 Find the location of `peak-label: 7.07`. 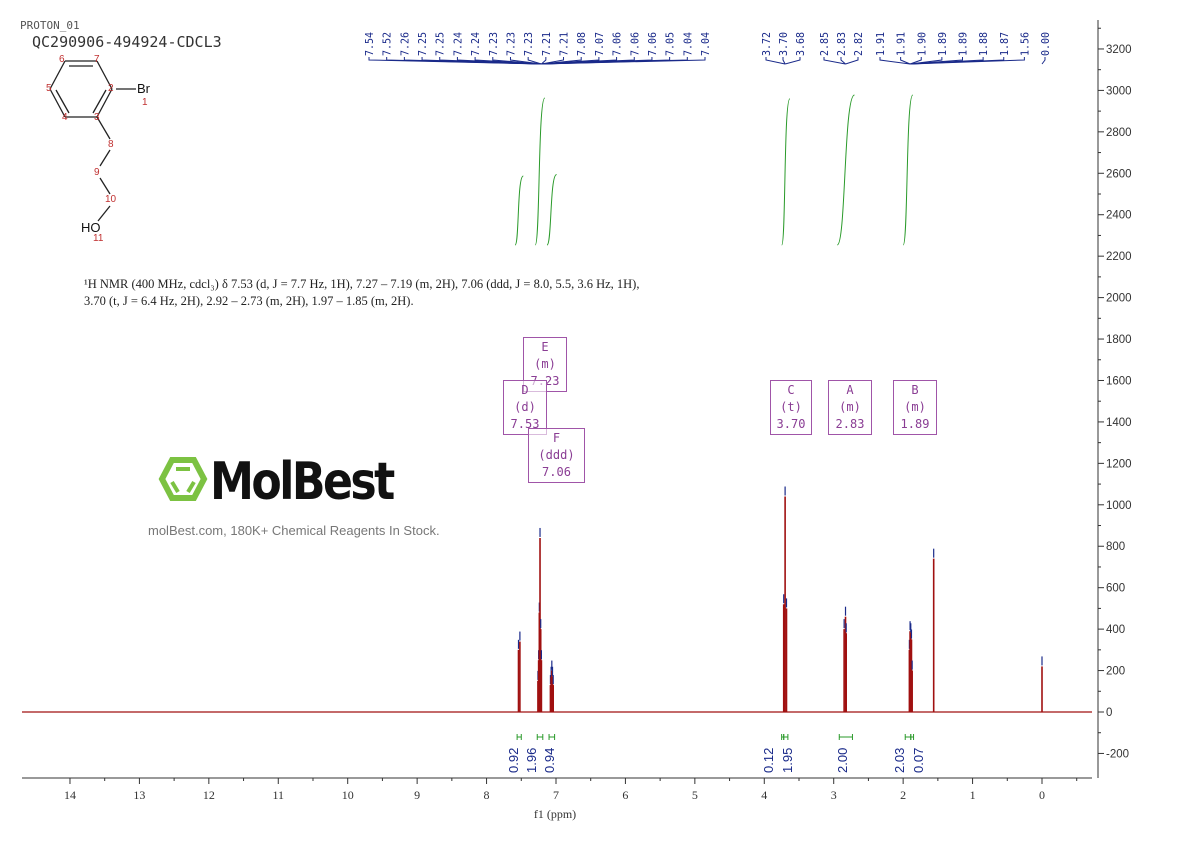

peak-label: 7.07 is located at coordinates (599, 44).